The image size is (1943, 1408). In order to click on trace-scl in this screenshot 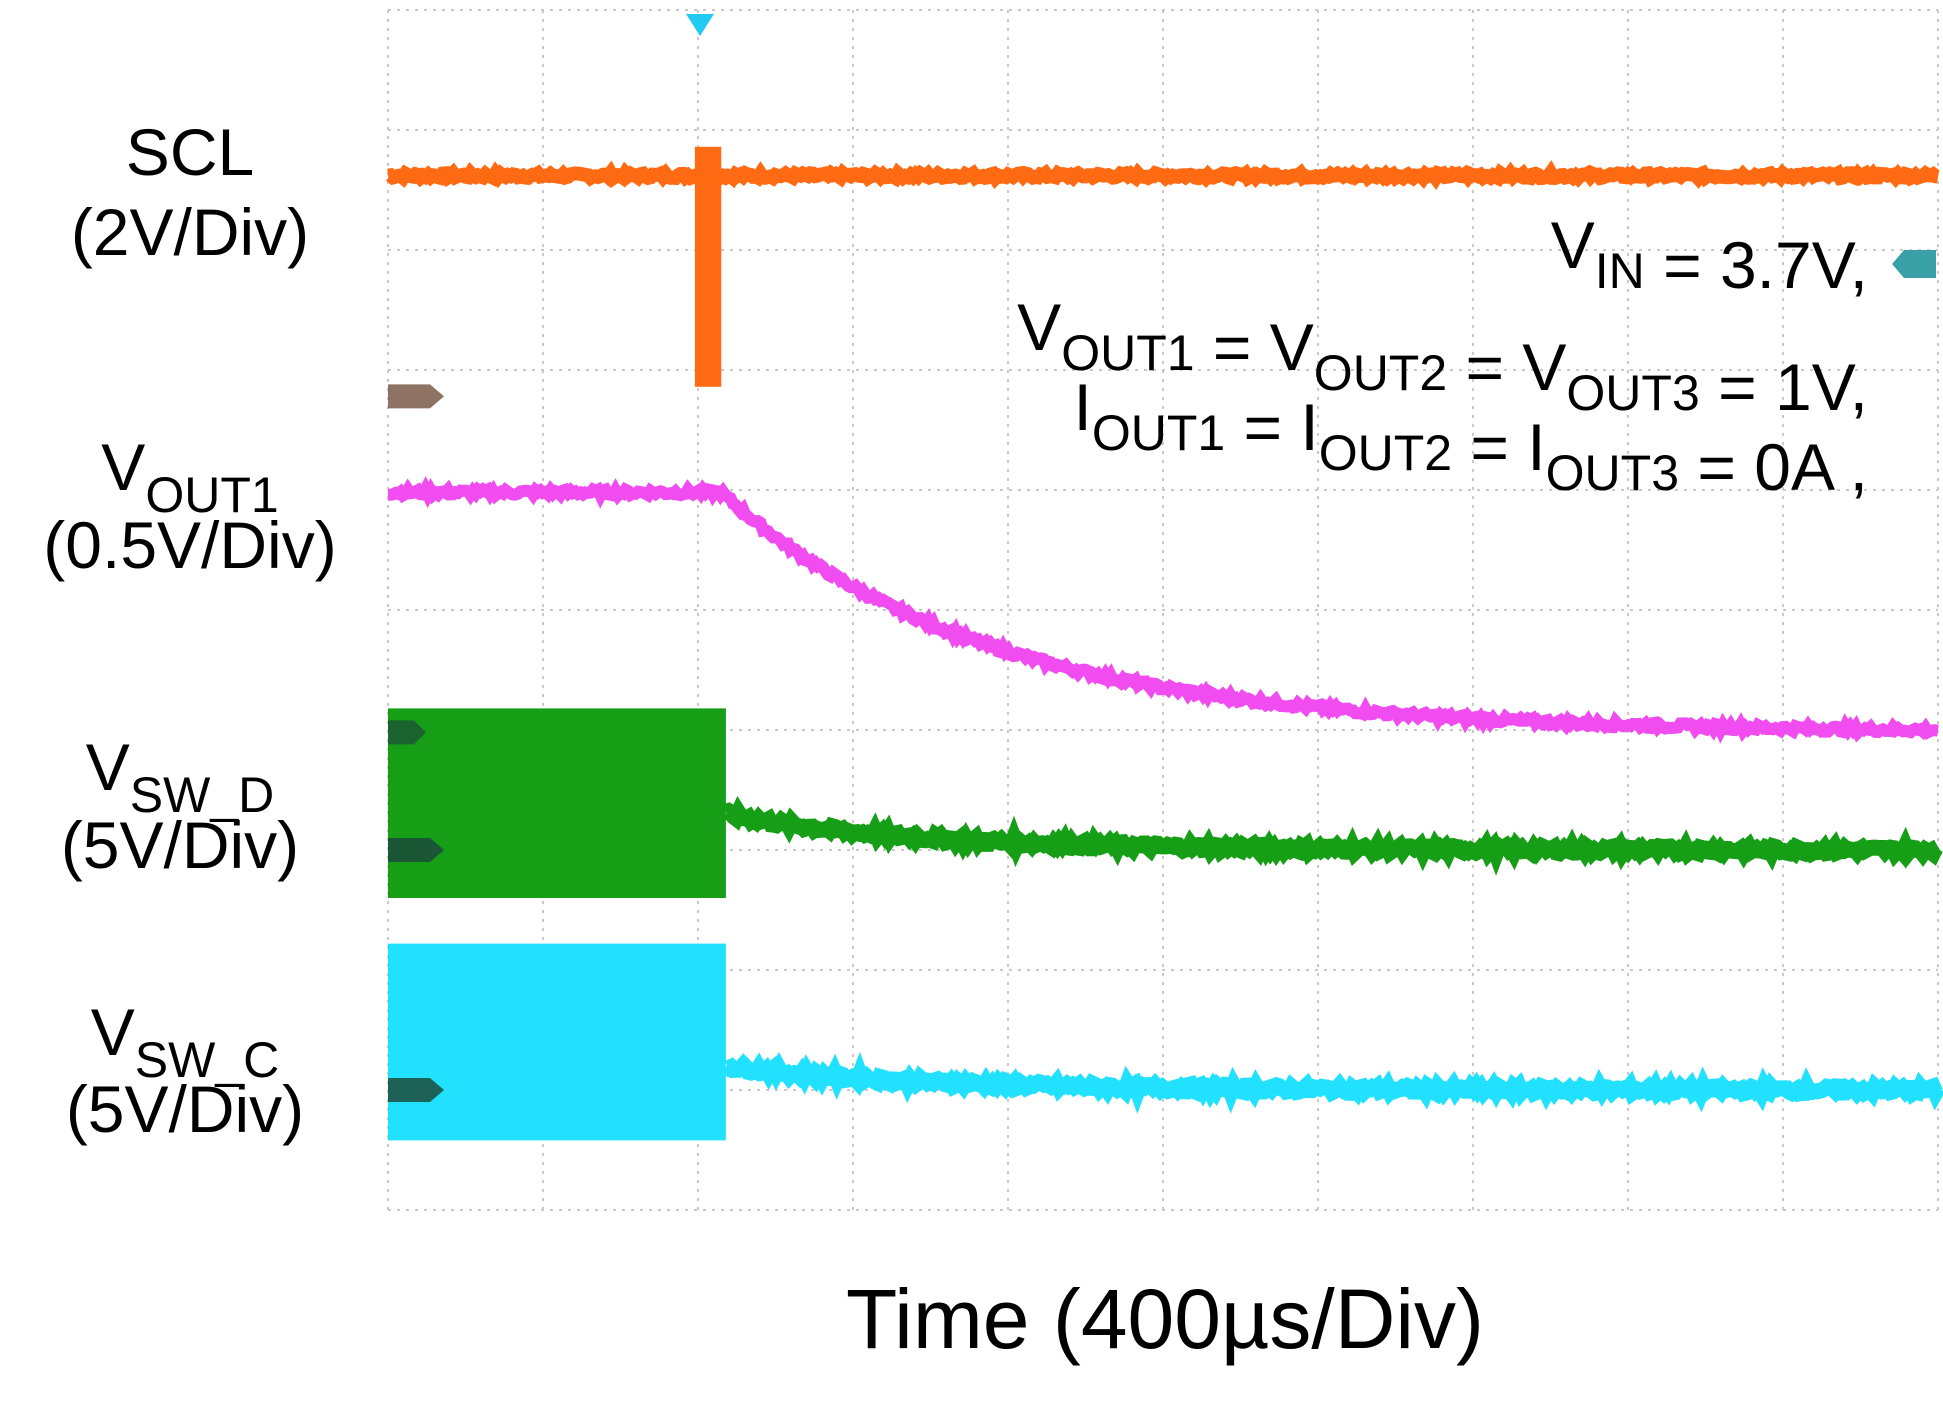, I will do `click(1162, 266)`.